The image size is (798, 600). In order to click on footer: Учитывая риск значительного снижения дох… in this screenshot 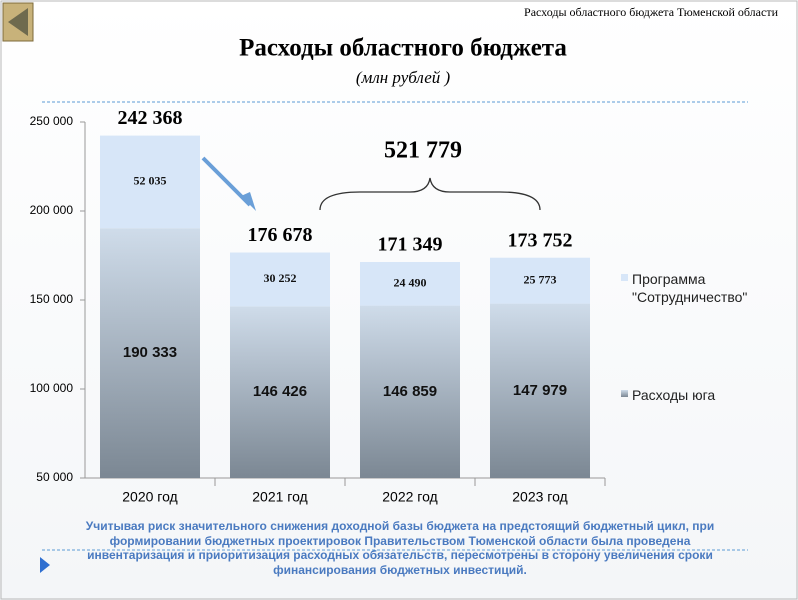, I will do `click(400, 548)`.